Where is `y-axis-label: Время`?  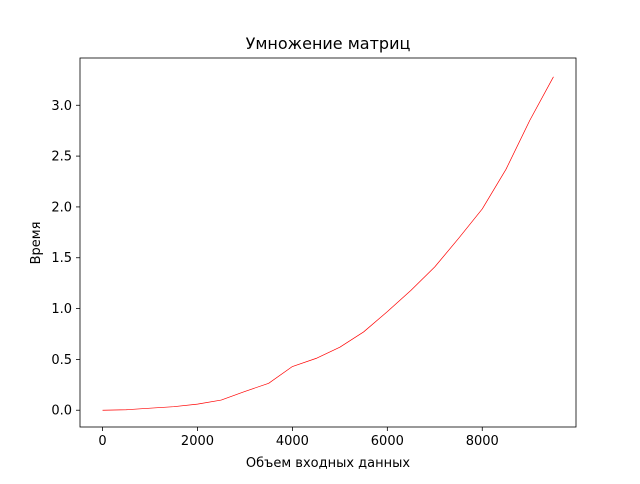 y-axis-label: Время is located at coordinates (36, 243).